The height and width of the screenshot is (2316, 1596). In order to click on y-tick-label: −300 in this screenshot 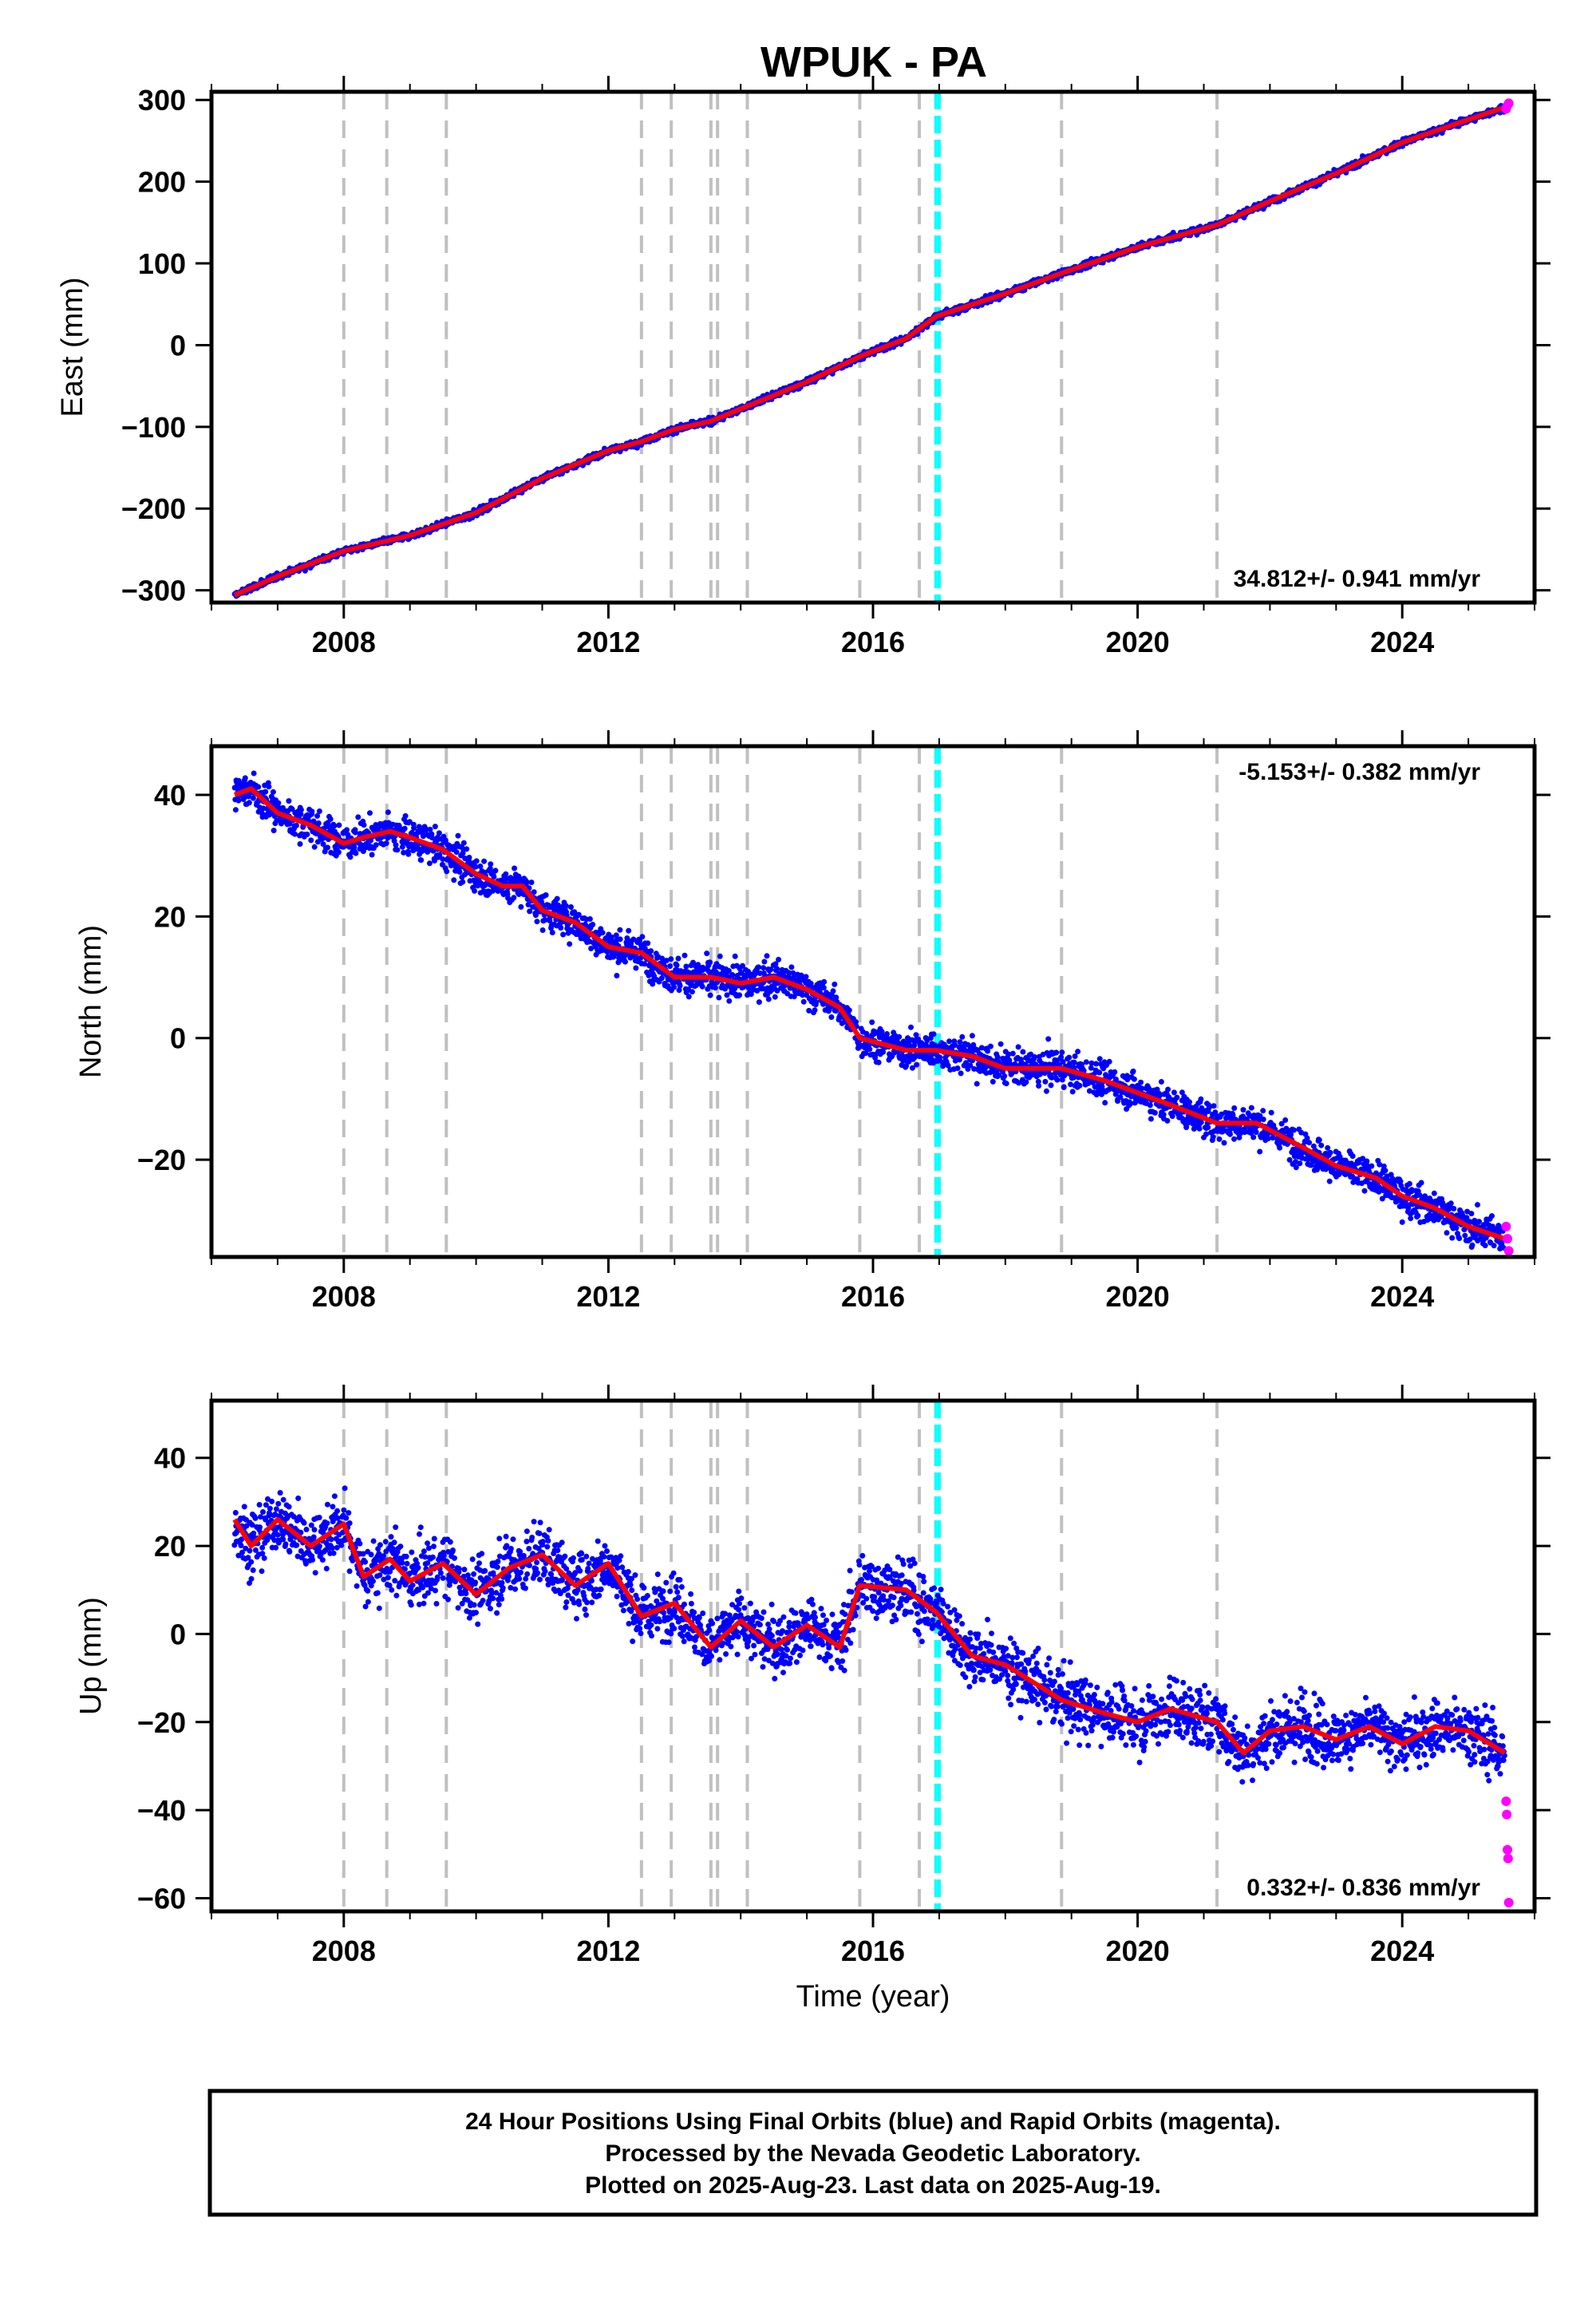, I will do `click(153, 591)`.